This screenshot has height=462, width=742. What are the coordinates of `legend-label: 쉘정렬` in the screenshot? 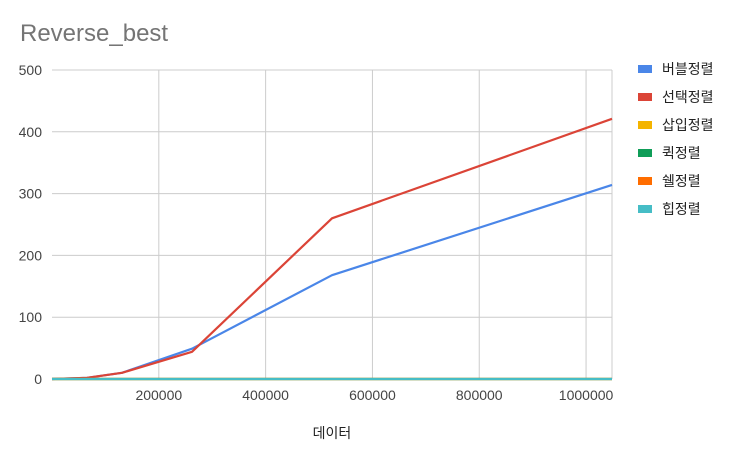 It's located at (681, 182).